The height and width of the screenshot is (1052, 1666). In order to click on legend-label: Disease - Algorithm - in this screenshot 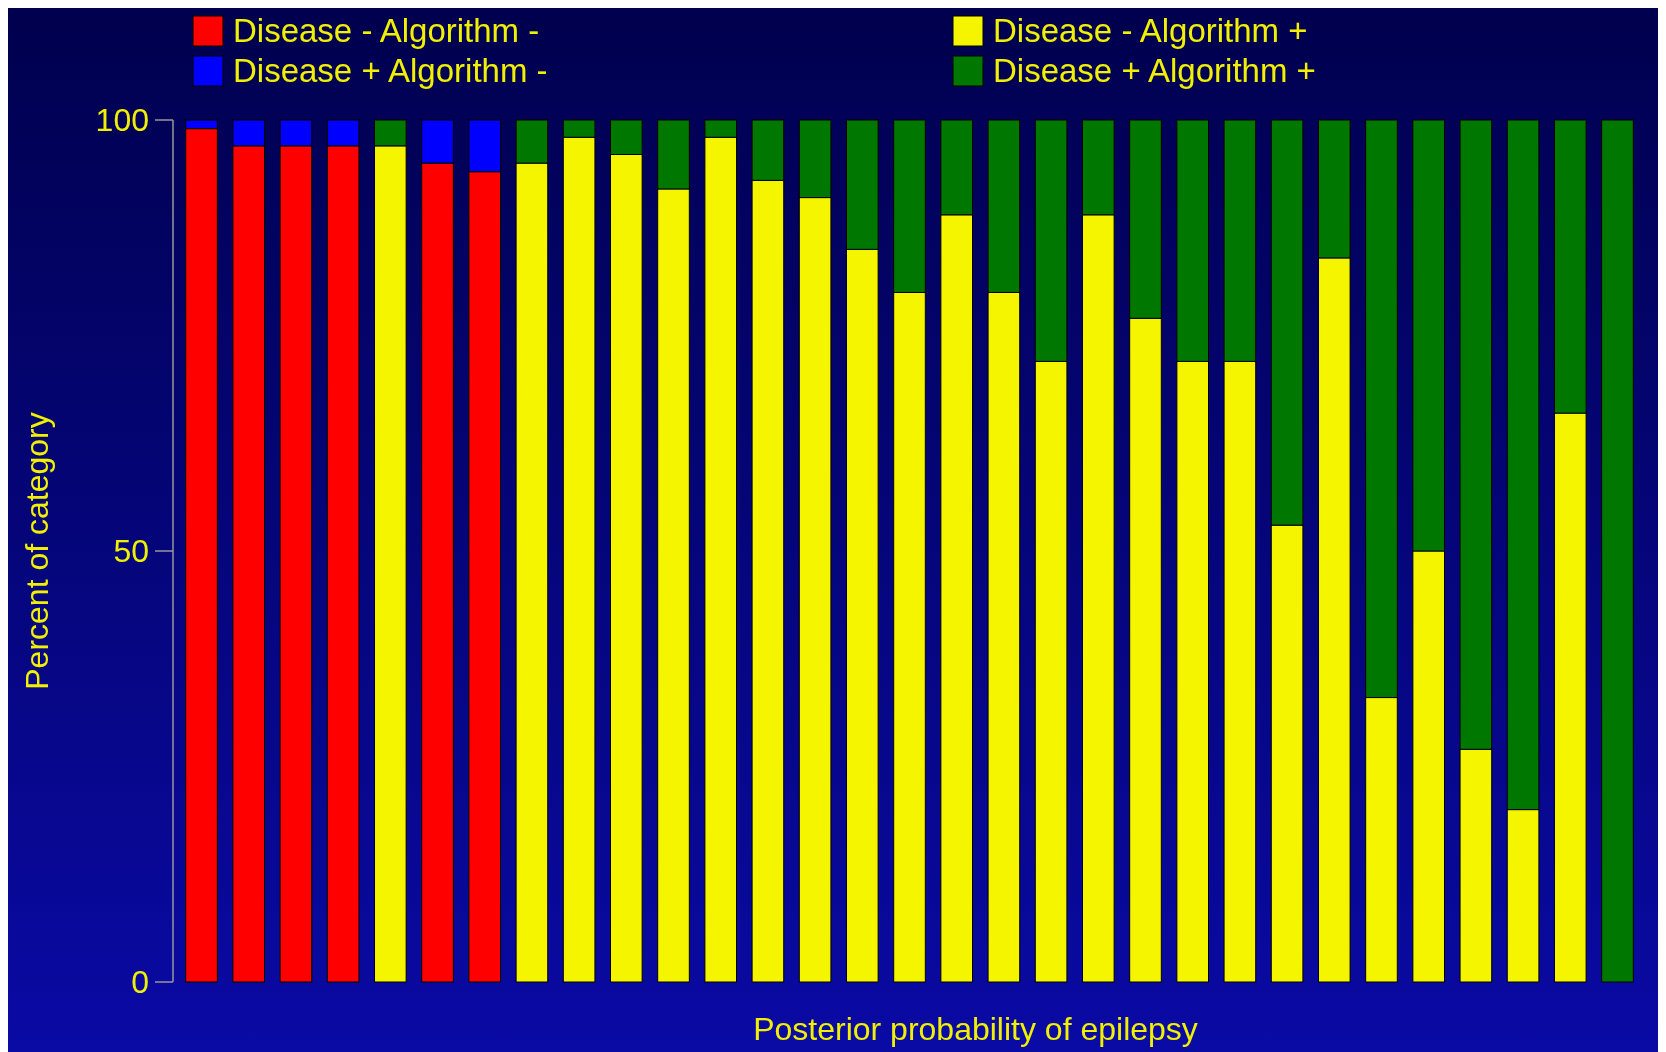, I will do `click(386, 30)`.